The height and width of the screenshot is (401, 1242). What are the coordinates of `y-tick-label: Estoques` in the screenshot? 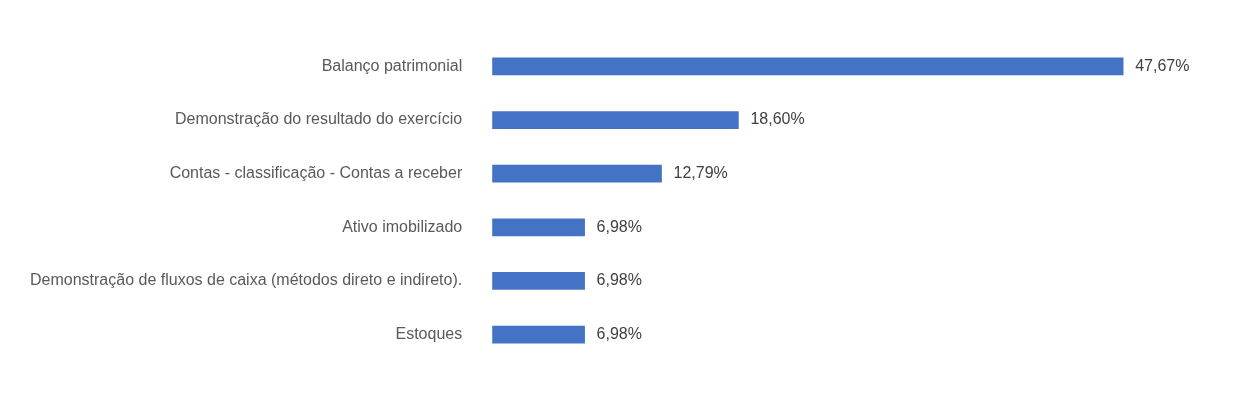 It's located at (429, 333).